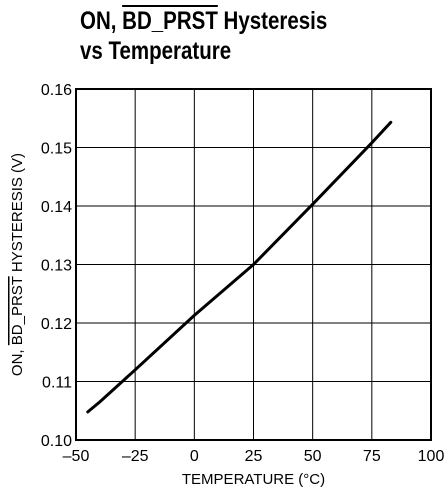 The height and width of the screenshot is (493, 448). What do you see at coordinates (56, 207) in the screenshot?
I see `y-tick-label: 0.14` at bounding box center [56, 207].